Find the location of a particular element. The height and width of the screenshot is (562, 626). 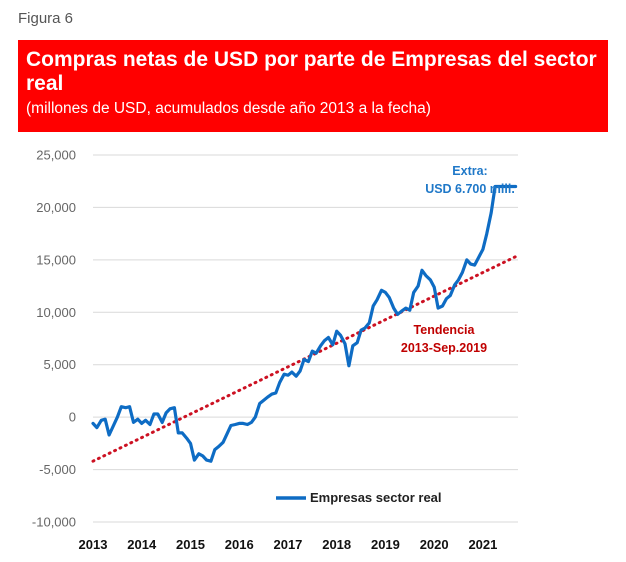

x-tick-label: 2014 is located at coordinates (142, 544).